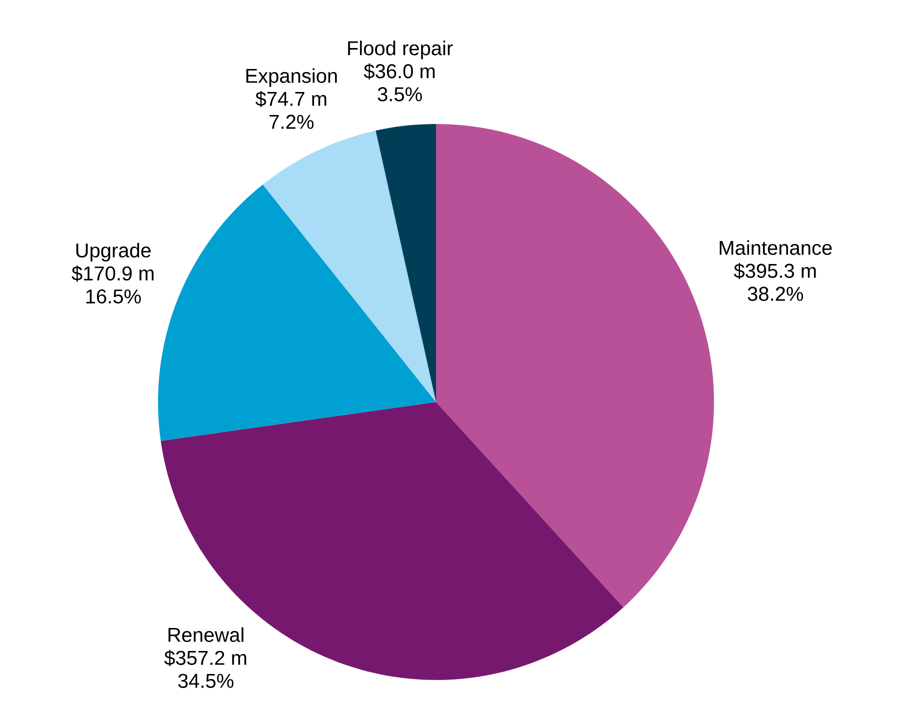 Image resolution: width=919 pixels, height=703 pixels. I want to click on slice-label: Expansion, so click(291, 77).